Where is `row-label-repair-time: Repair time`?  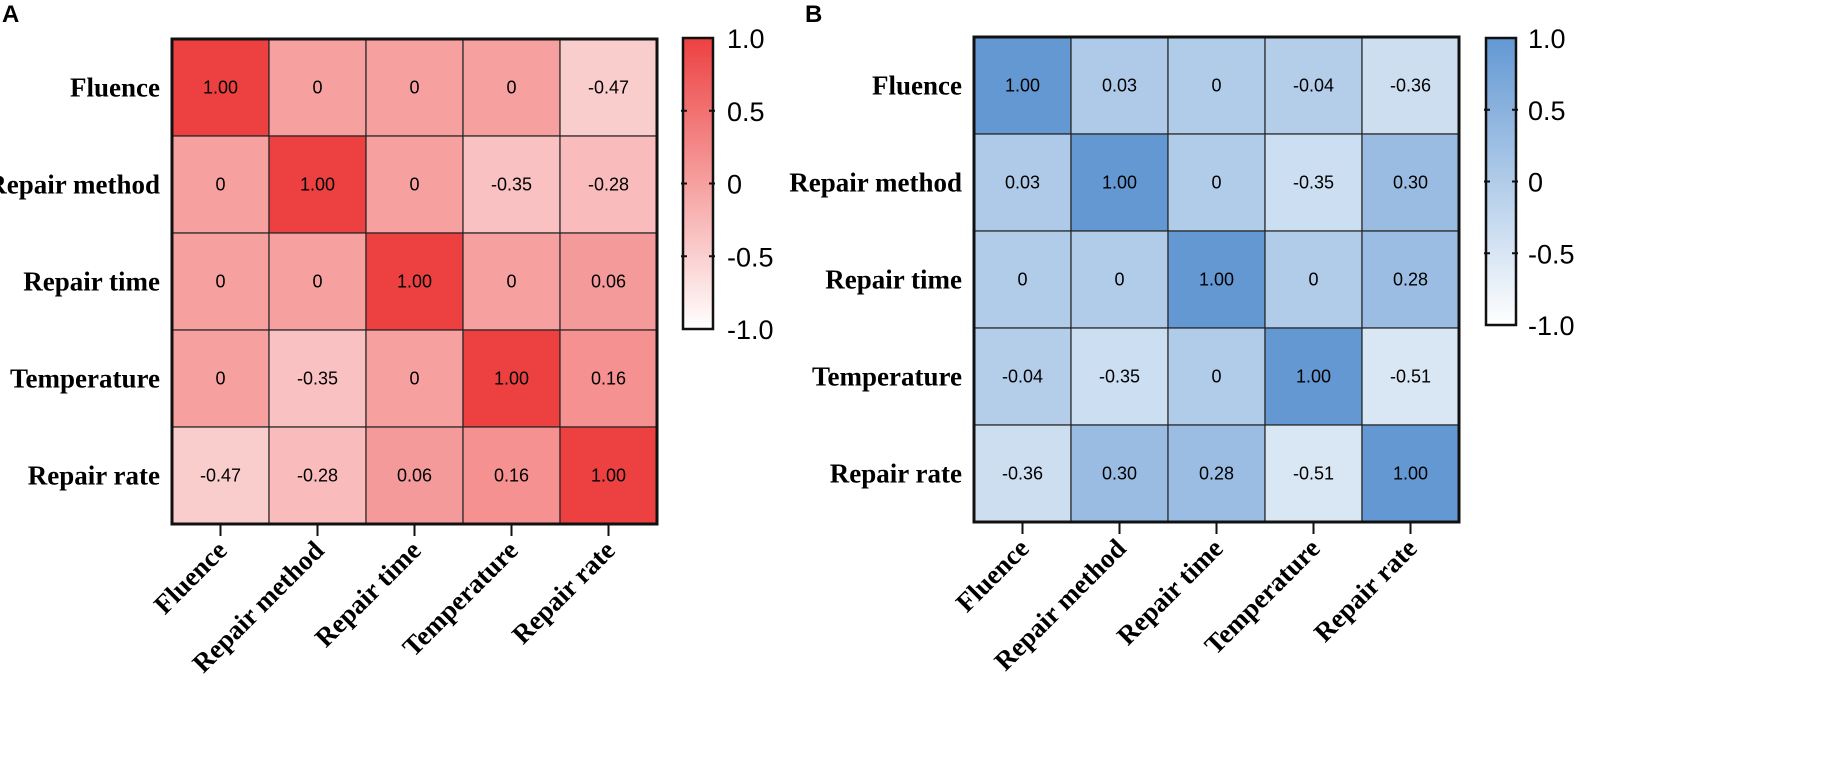
row-label-repair-time: Repair time is located at coordinates (893, 280).